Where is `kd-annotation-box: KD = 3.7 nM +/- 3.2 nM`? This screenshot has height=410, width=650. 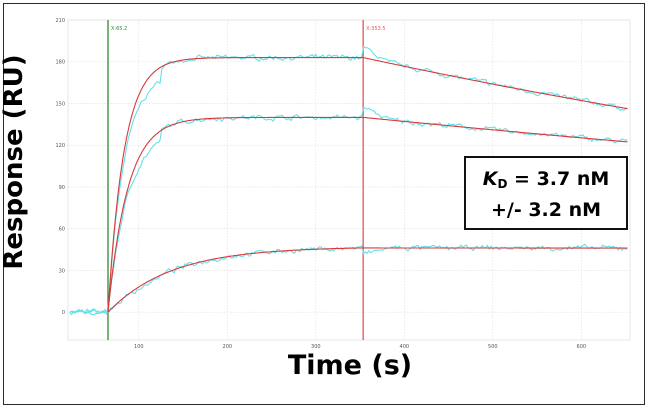 kd-annotation-box: KD = 3.7 nM +/- 3.2 nM is located at coordinates (546, 193).